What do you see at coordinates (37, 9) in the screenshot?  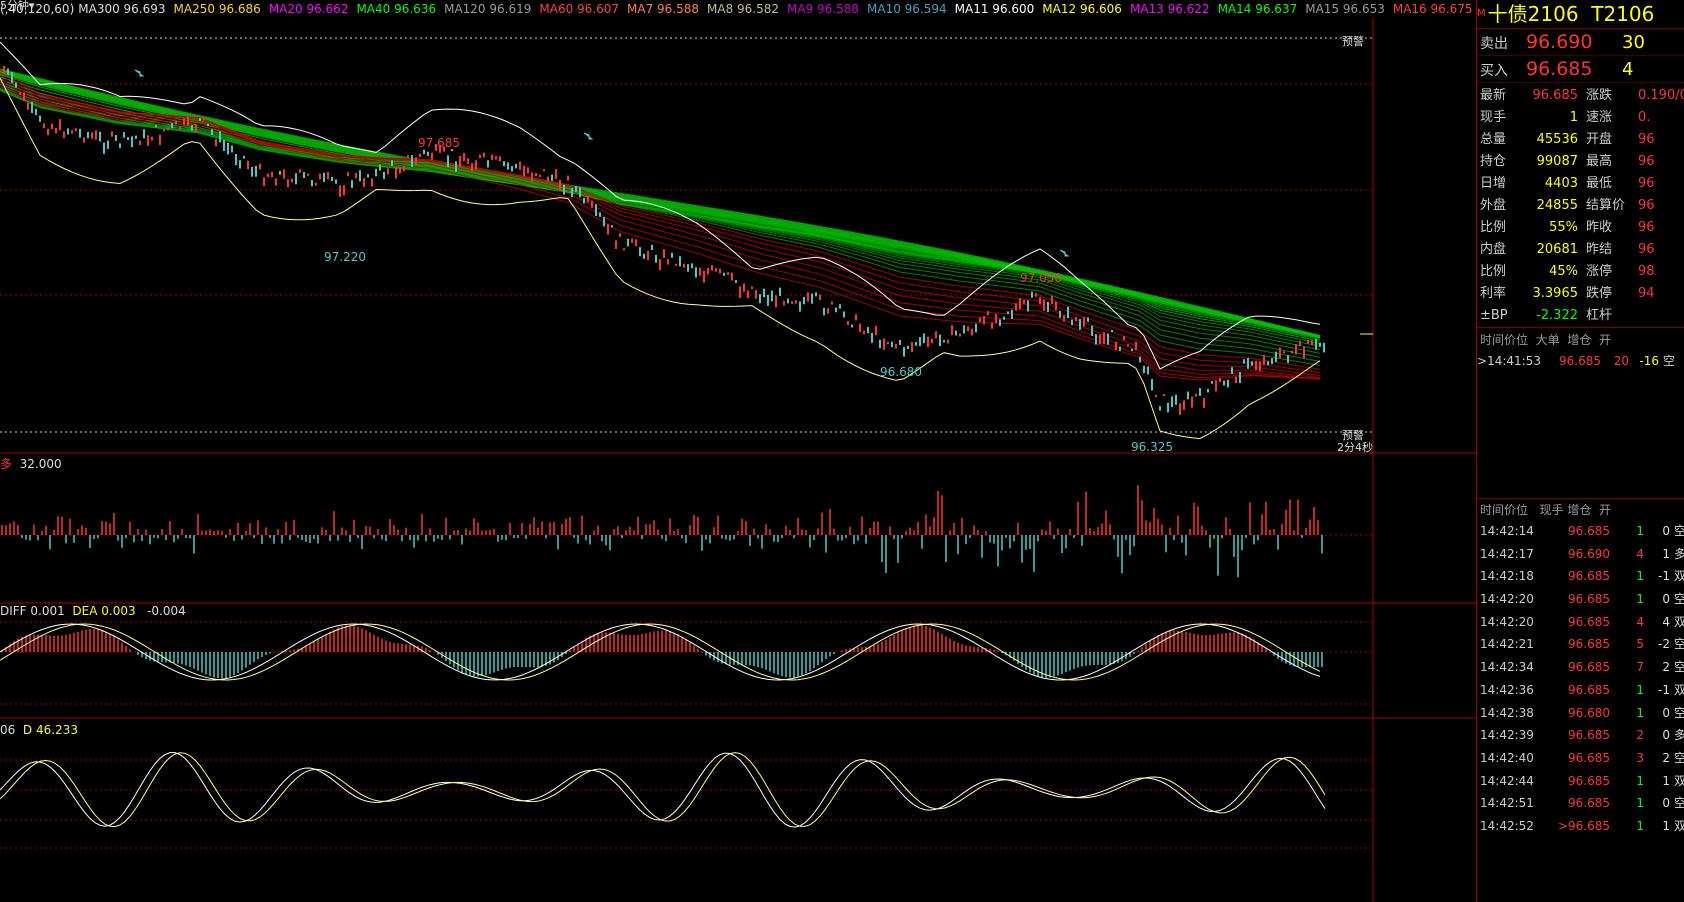 I see `params-label: (,40,120,60)` at bounding box center [37, 9].